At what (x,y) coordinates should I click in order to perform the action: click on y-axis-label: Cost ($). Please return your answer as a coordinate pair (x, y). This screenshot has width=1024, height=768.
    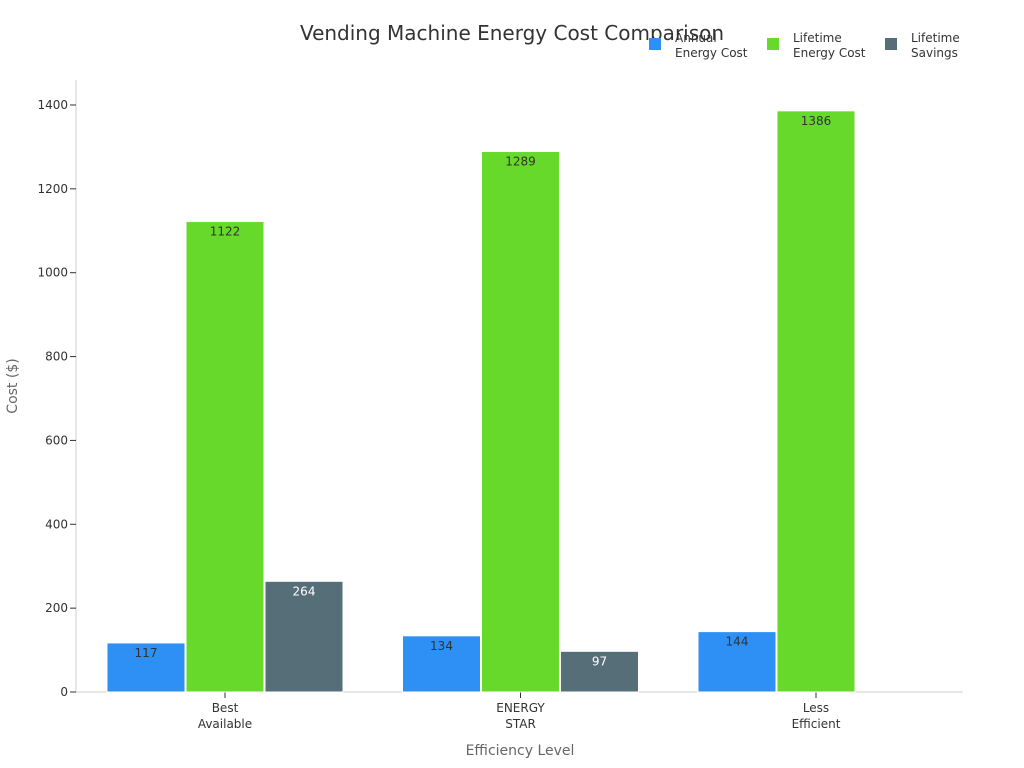
    Looking at the image, I should click on (13, 385).